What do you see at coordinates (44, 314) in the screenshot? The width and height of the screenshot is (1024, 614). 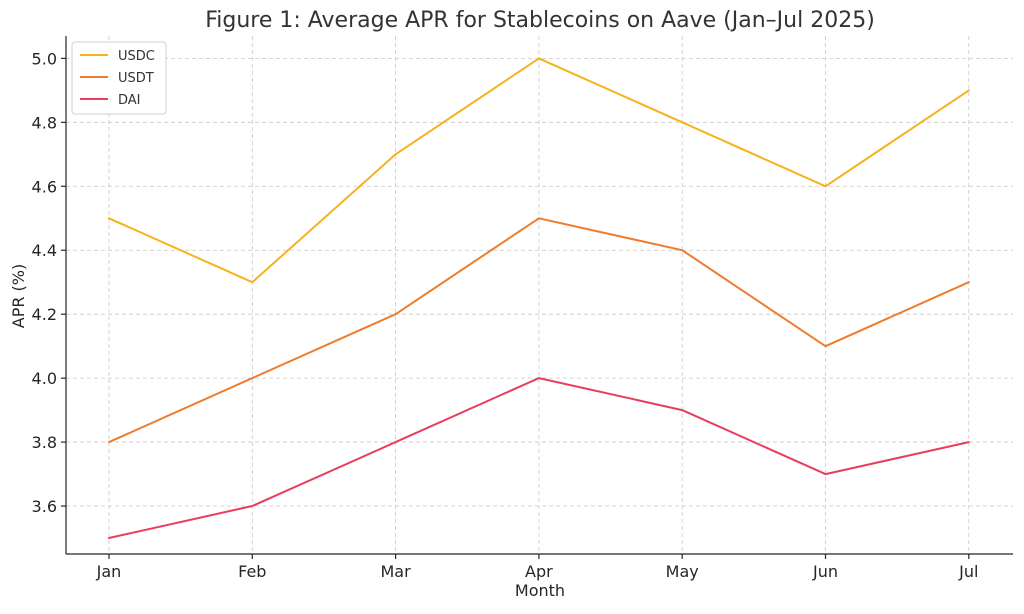 I see `y-tick-label: 4.2` at bounding box center [44, 314].